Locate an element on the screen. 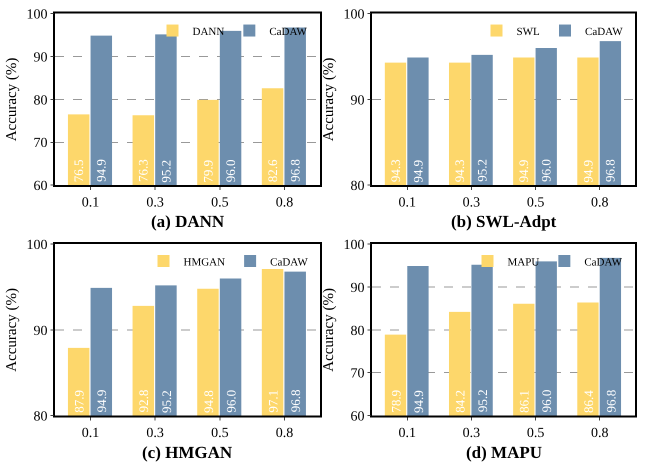  data-label: 94.8 is located at coordinates (208, 402).